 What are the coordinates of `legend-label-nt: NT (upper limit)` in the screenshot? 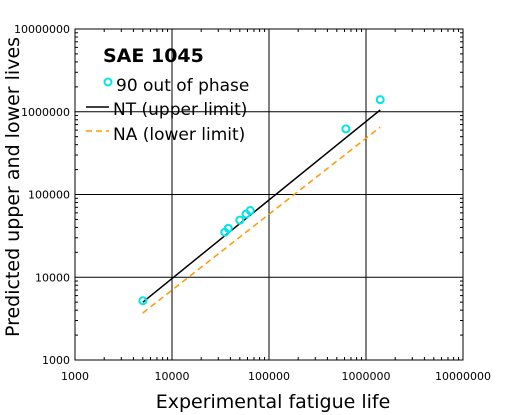 It's located at (180, 110).